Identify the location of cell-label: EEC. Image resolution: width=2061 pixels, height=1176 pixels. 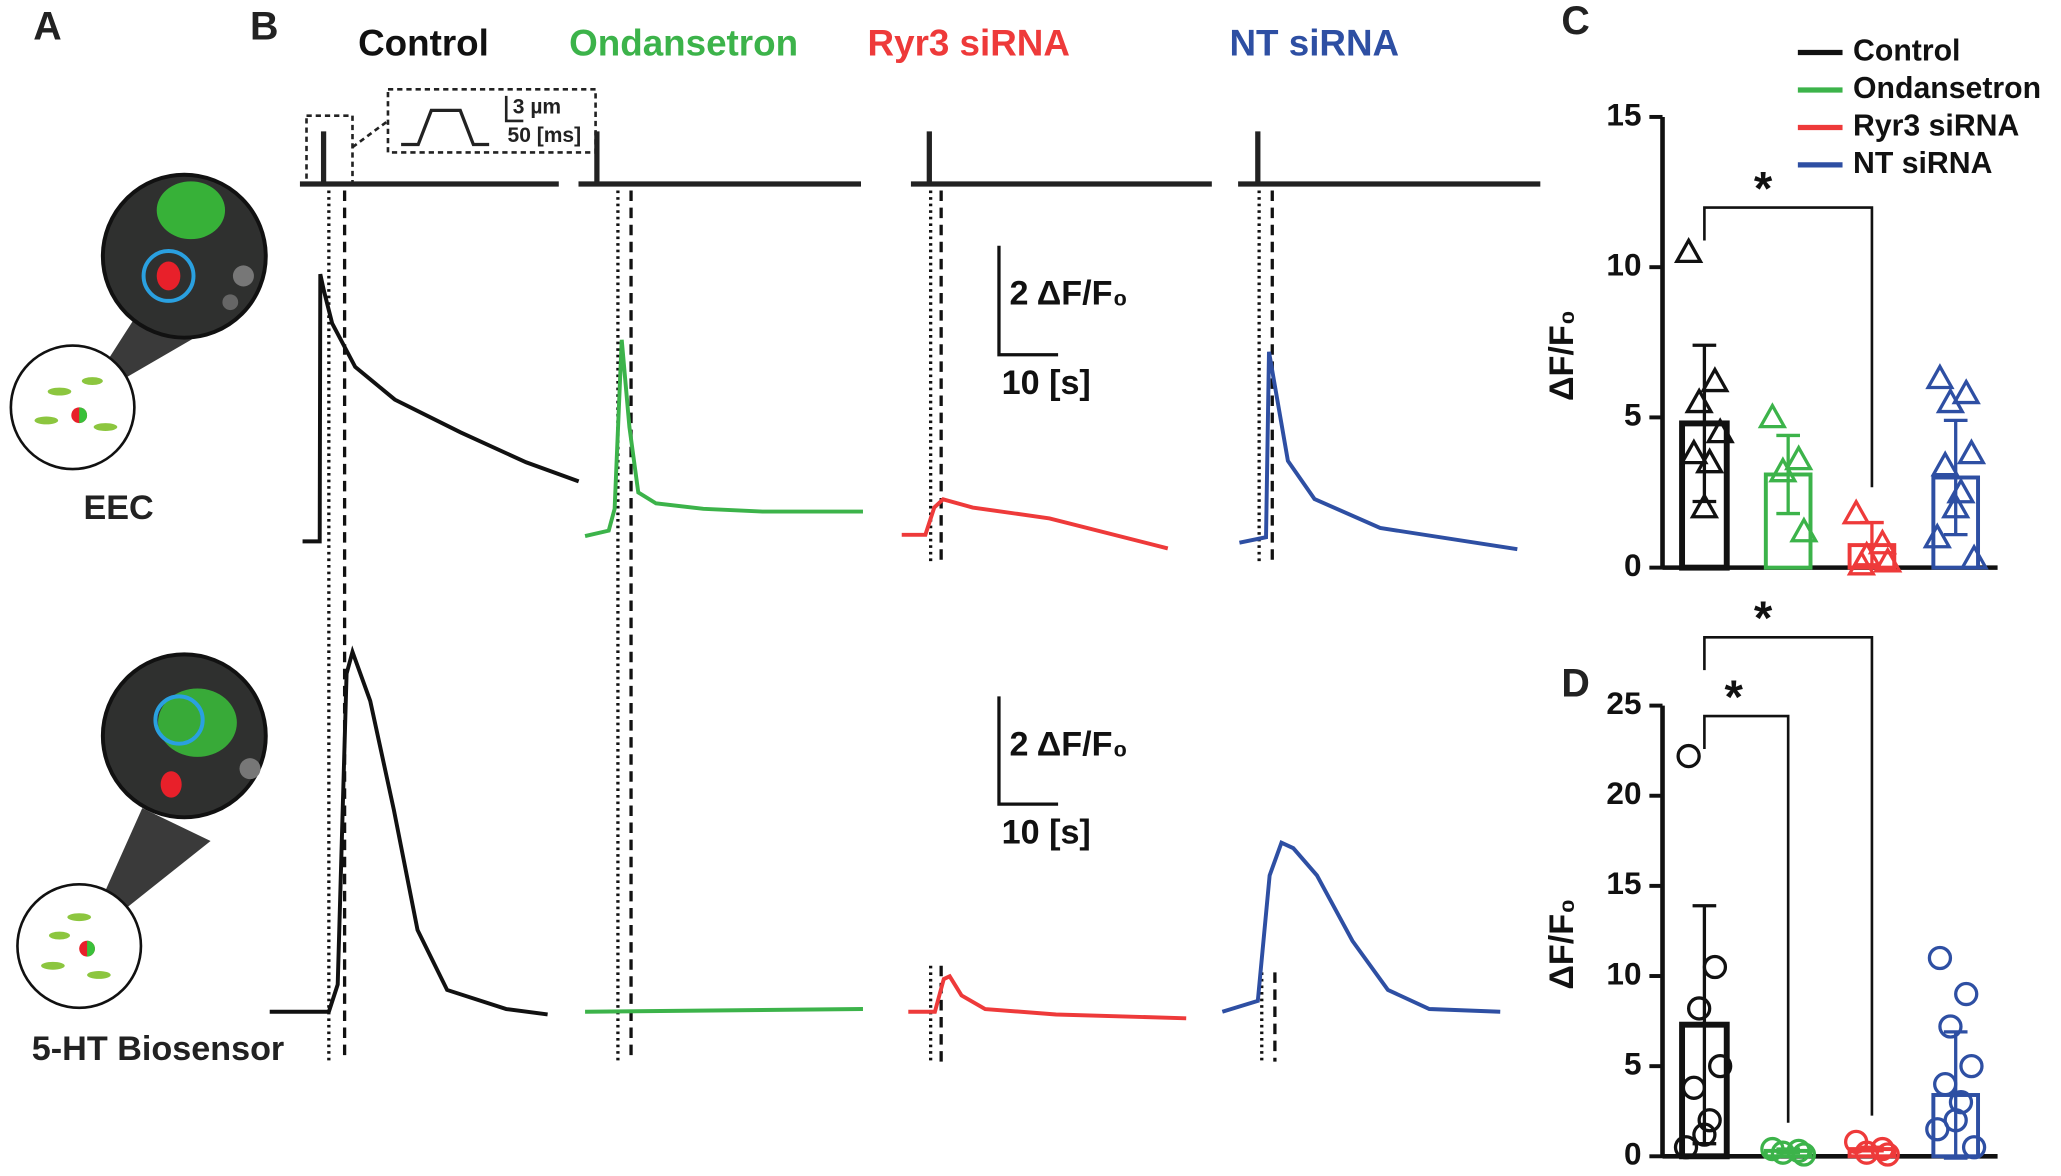
(118, 508).